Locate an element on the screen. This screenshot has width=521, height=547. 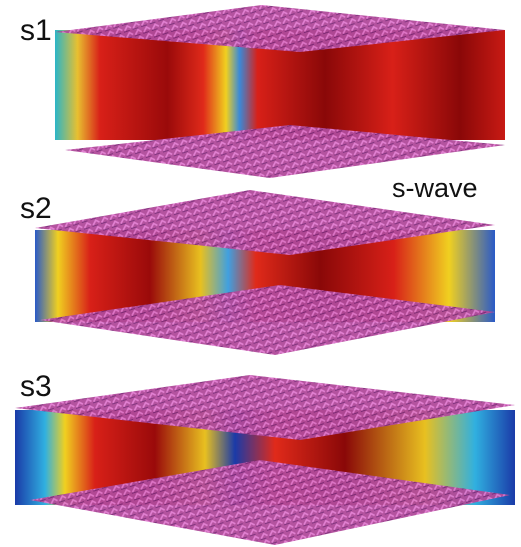
panel-label: s3 is located at coordinates (36, 386).